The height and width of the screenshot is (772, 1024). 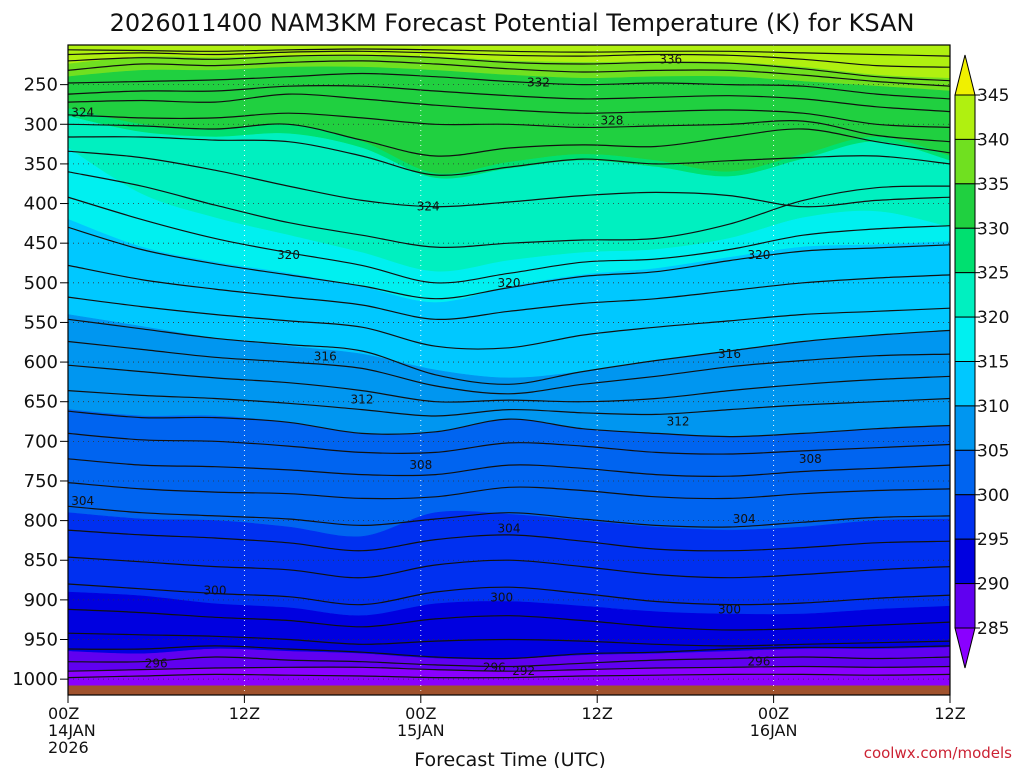 What do you see at coordinates (538, 82) in the screenshot?
I see `contour-label: 332` at bounding box center [538, 82].